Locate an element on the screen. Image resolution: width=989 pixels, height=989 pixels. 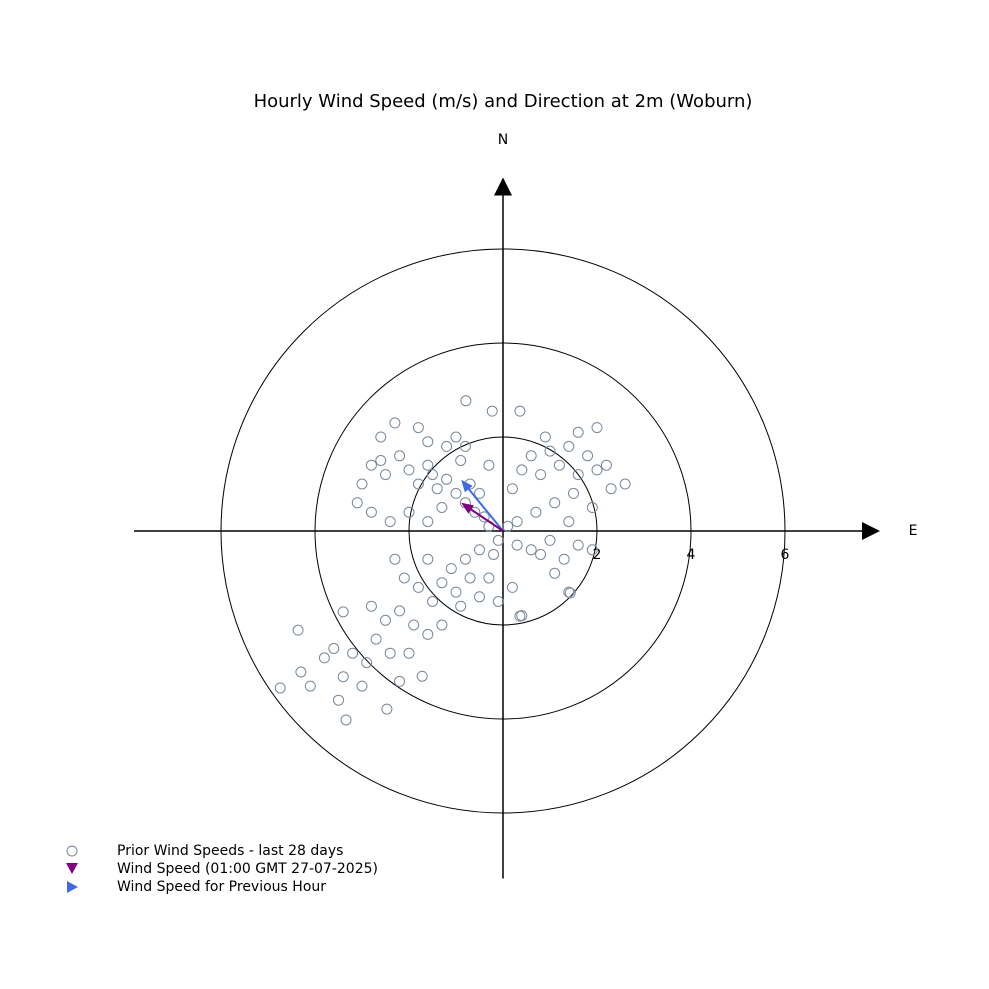
wind-arrow is located at coordinates (485, 519).